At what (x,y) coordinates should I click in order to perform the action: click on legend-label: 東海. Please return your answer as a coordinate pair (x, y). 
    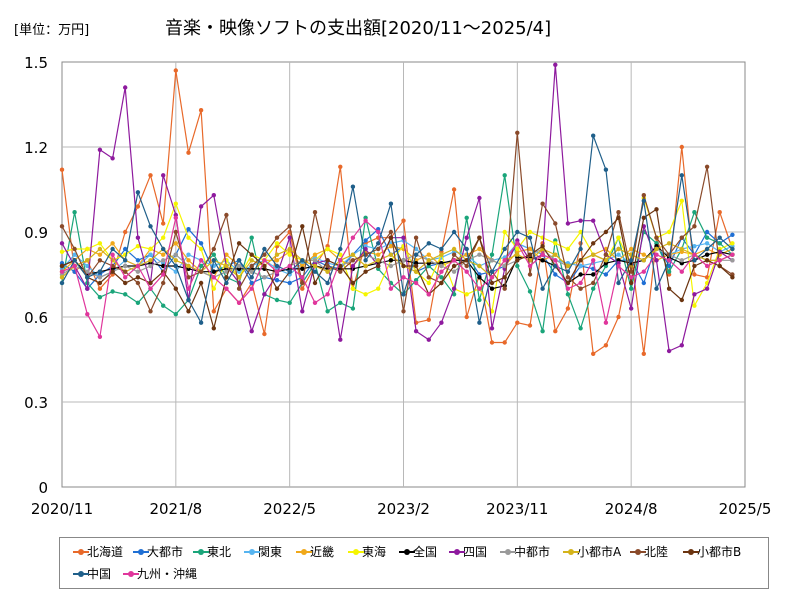
    Looking at the image, I should click on (374, 552).